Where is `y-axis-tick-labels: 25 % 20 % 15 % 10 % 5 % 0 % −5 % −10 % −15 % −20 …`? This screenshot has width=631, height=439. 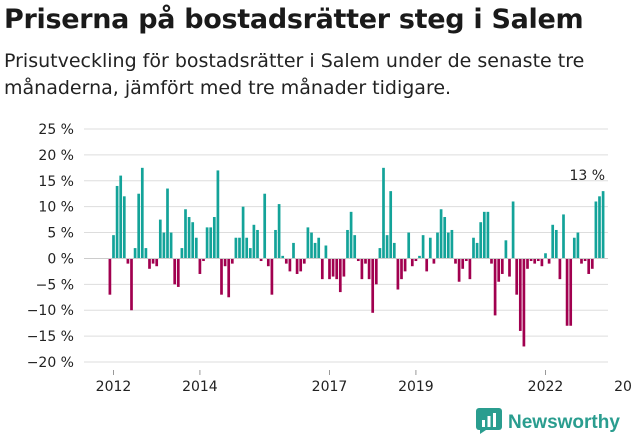
y-axis-tick-labels: 25 % 20 % 15 % 10 % 5 % 0 % −5 % −10 % −15 % −20 … is located at coordinates (50, 246).